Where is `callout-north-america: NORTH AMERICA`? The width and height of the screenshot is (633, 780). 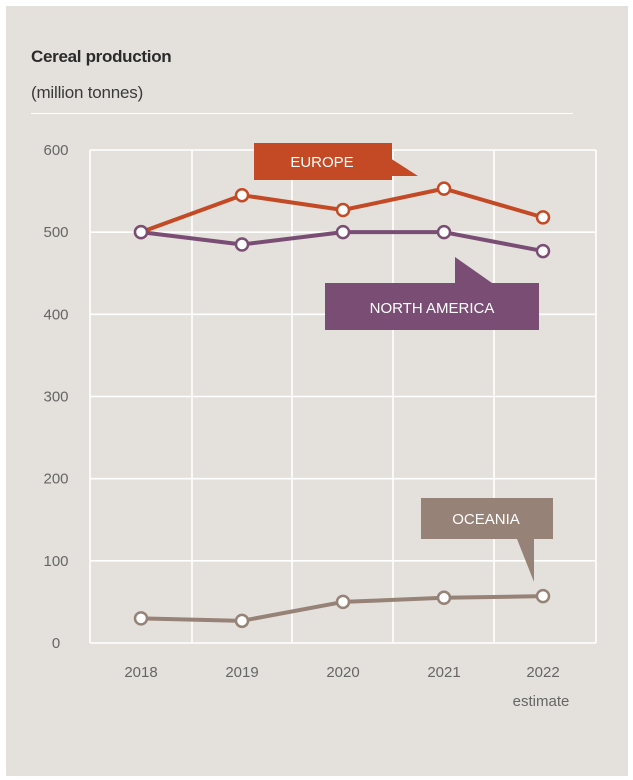 callout-north-america: NORTH AMERICA is located at coordinates (432, 293).